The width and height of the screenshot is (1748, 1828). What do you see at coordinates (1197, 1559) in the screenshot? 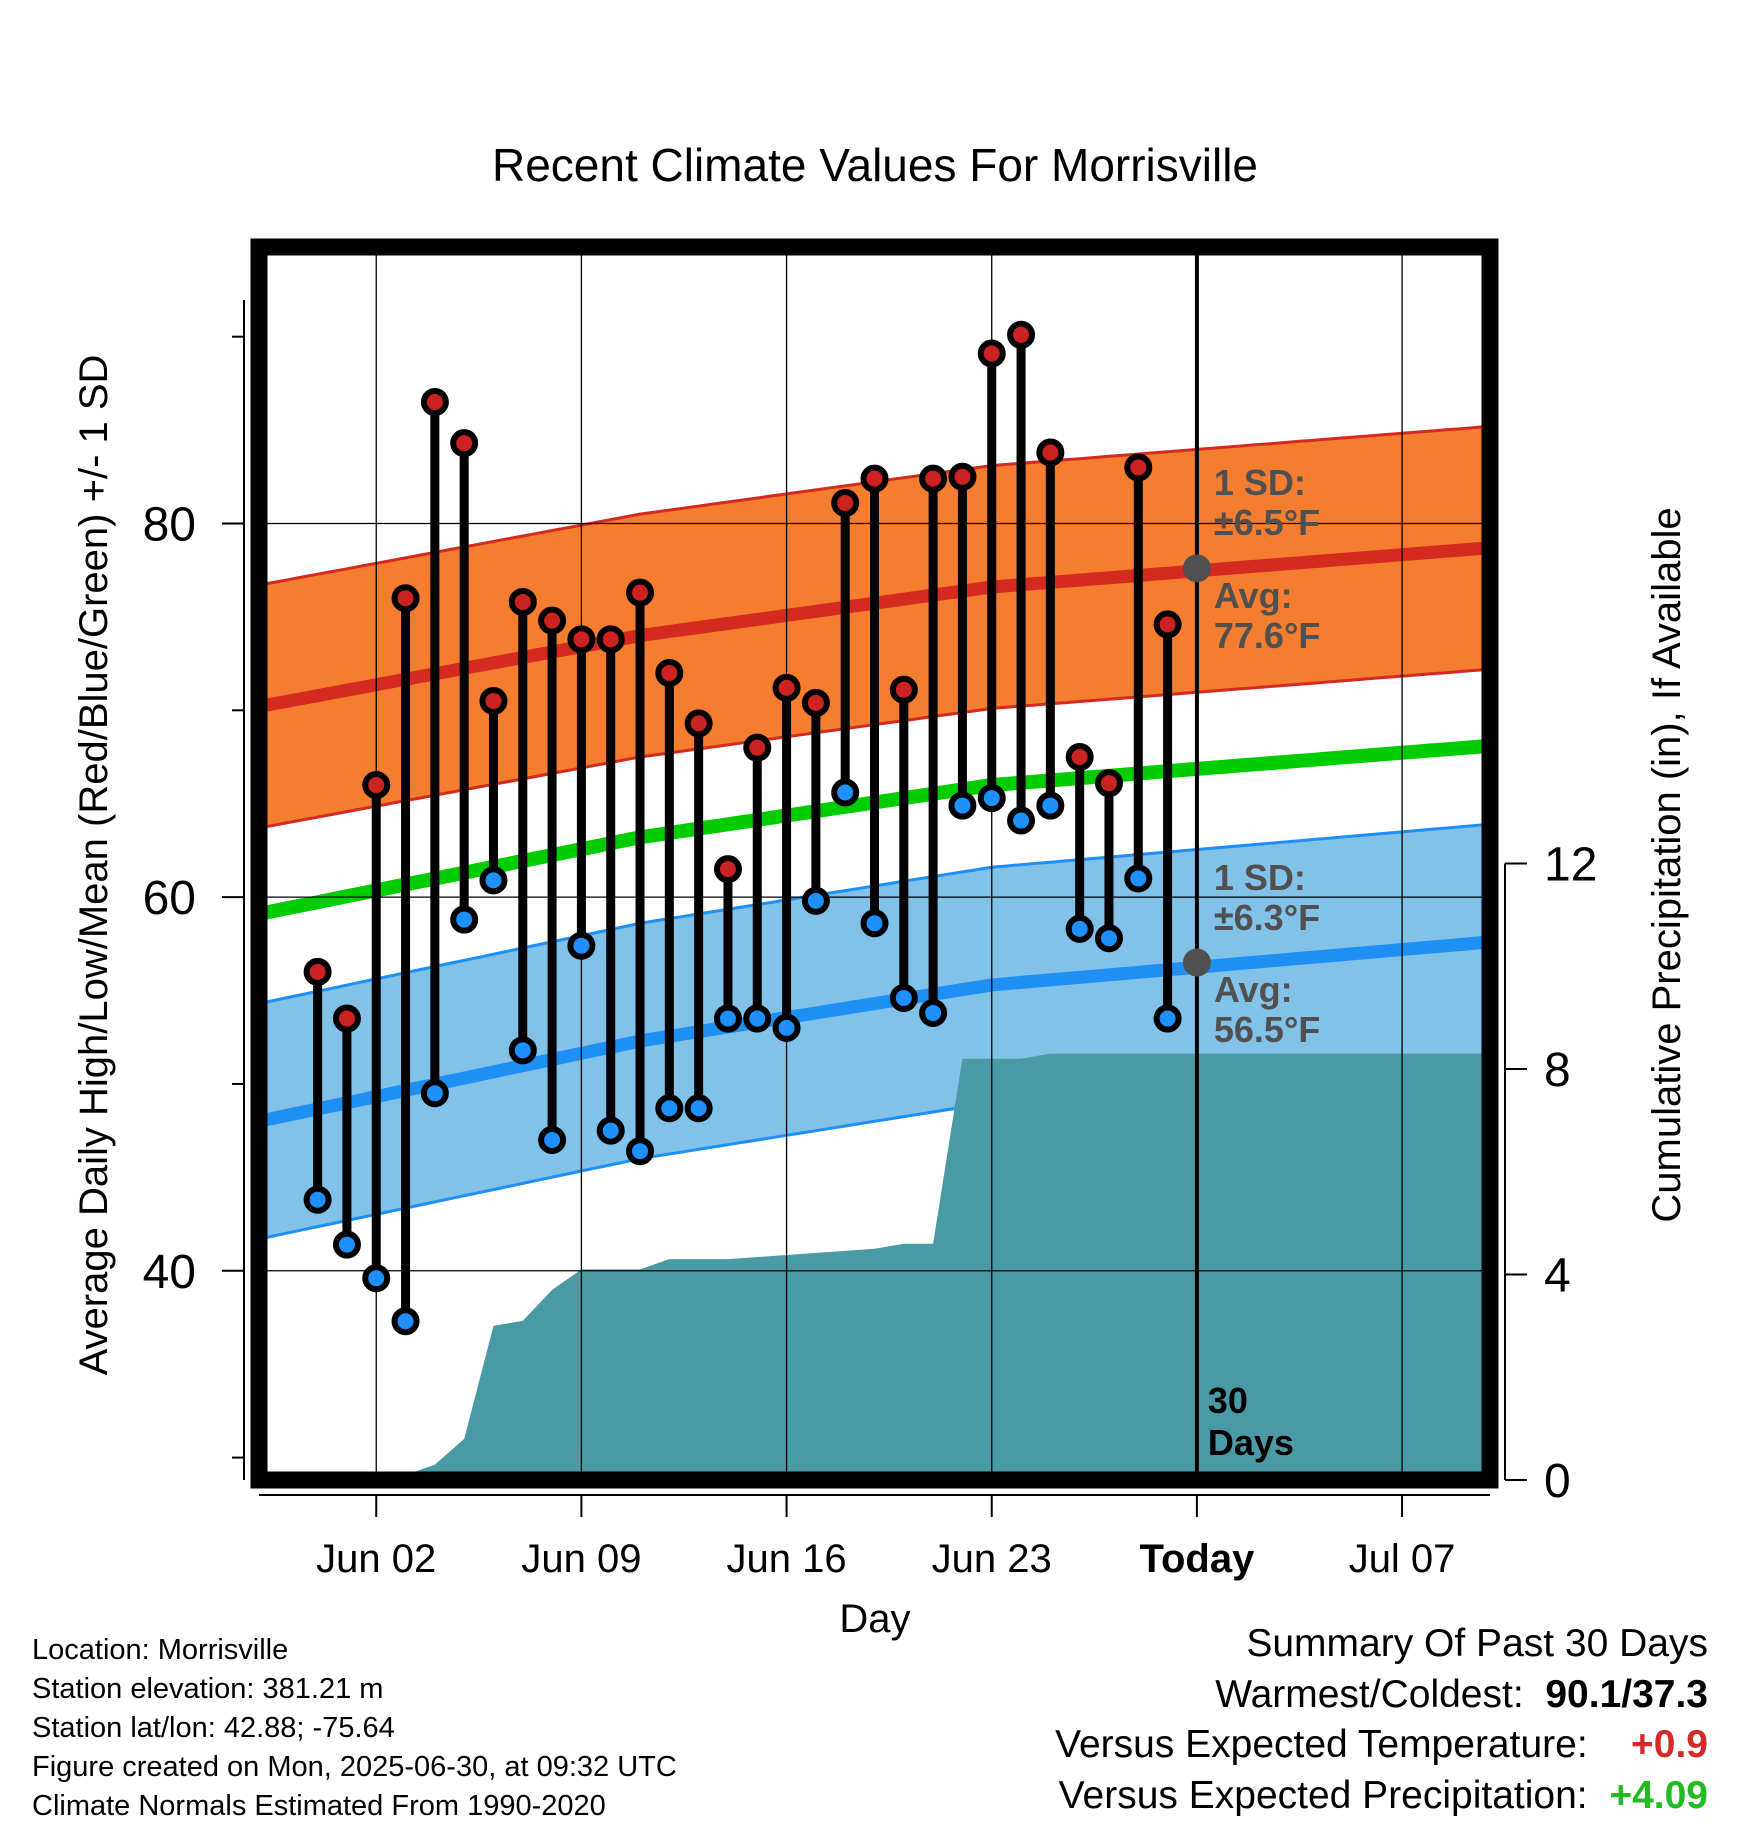
I see `x-tick-label: Today` at bounding box center [1197, 1559].